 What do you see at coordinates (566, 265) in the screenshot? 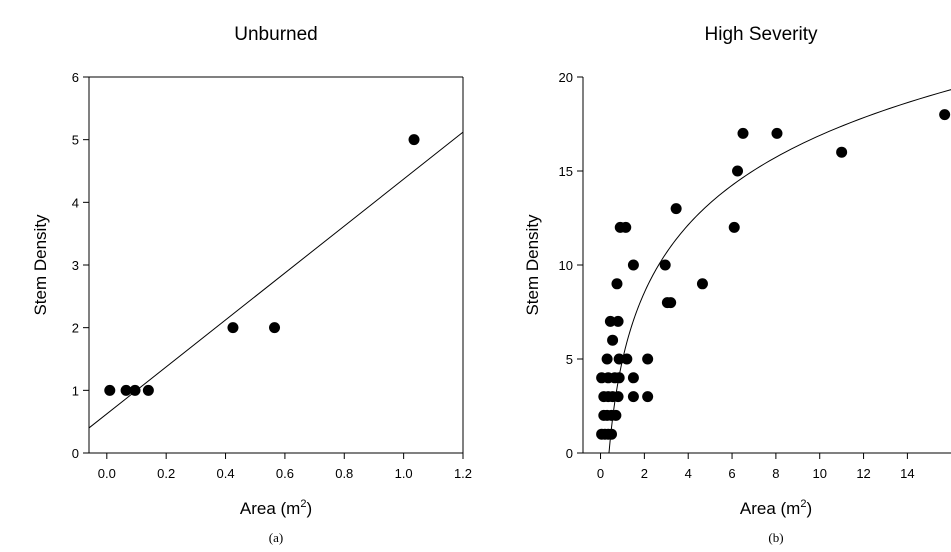
I see `y-tick-label: 10` at bounding box center [566, 265].